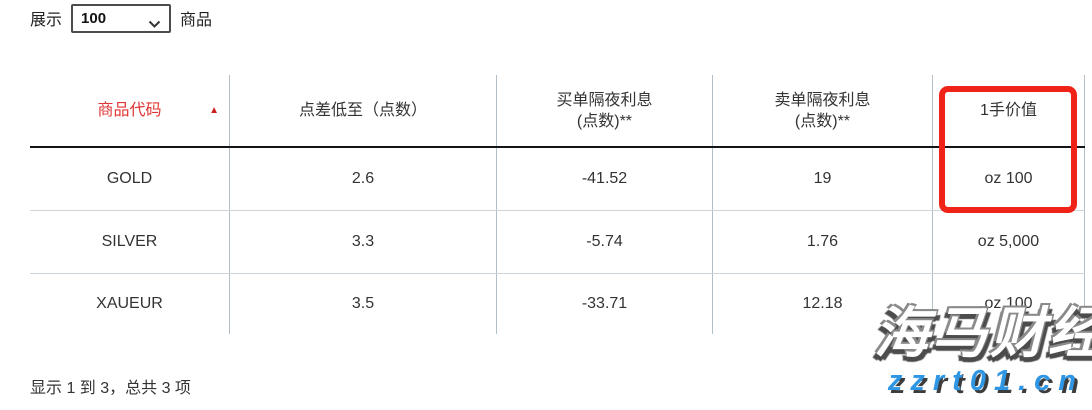  I want to click on cell-product-code: GOLD, so click(130, 179).